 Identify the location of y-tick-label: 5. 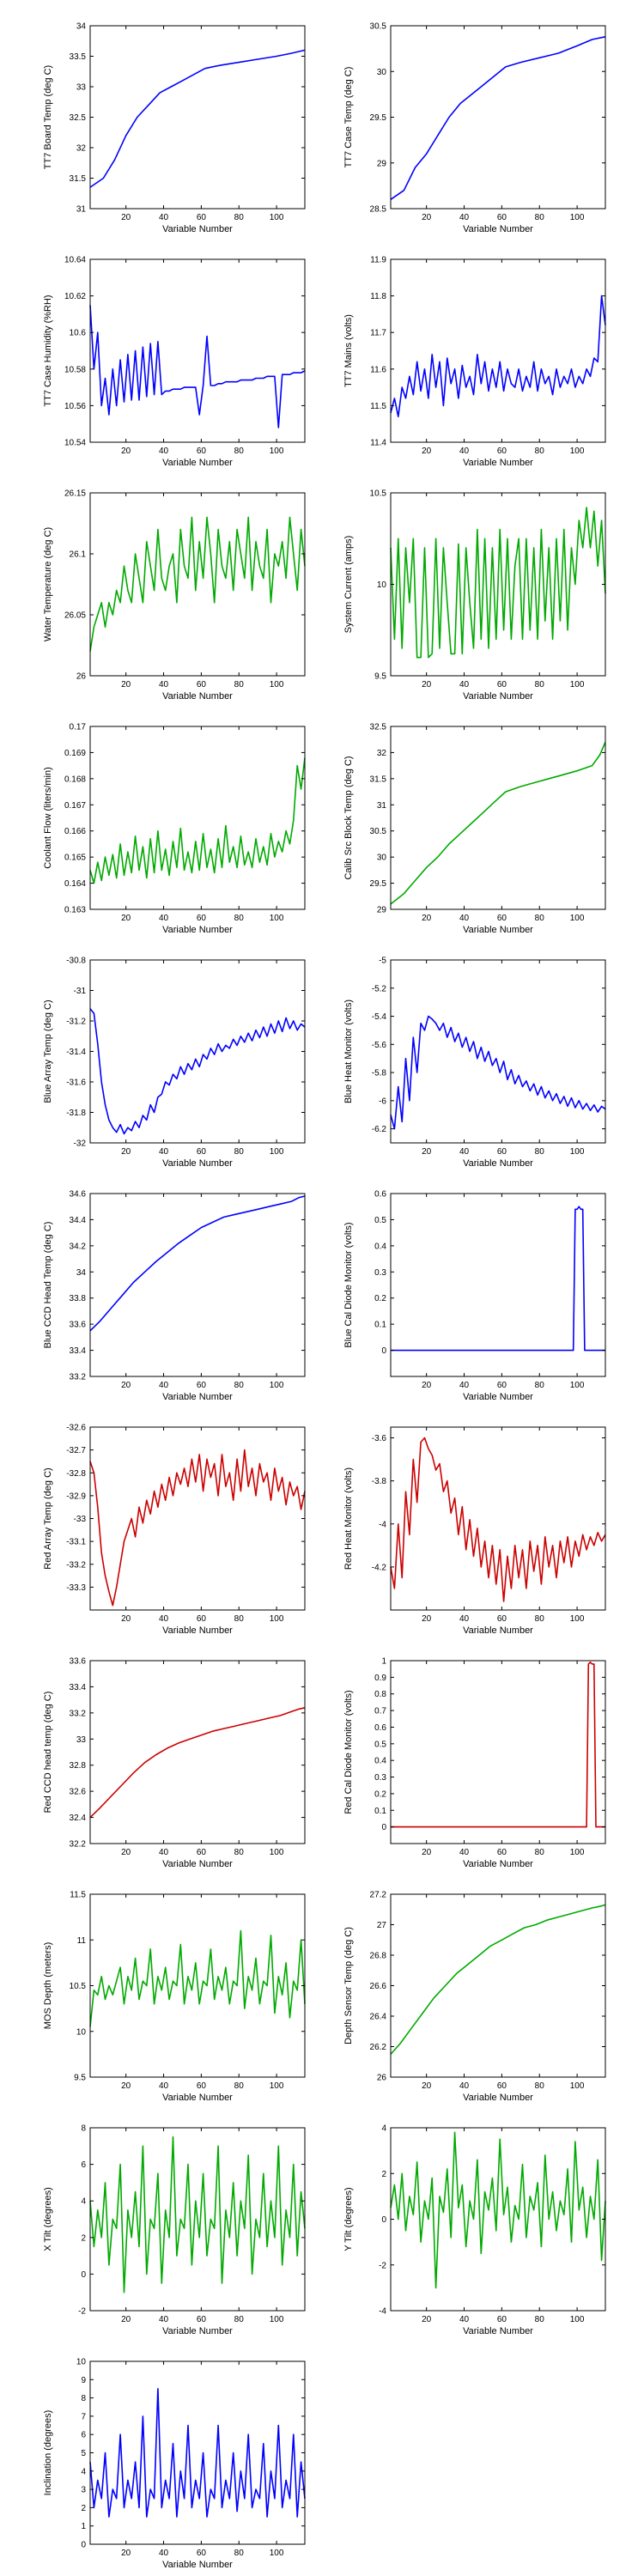
(83, 2453).